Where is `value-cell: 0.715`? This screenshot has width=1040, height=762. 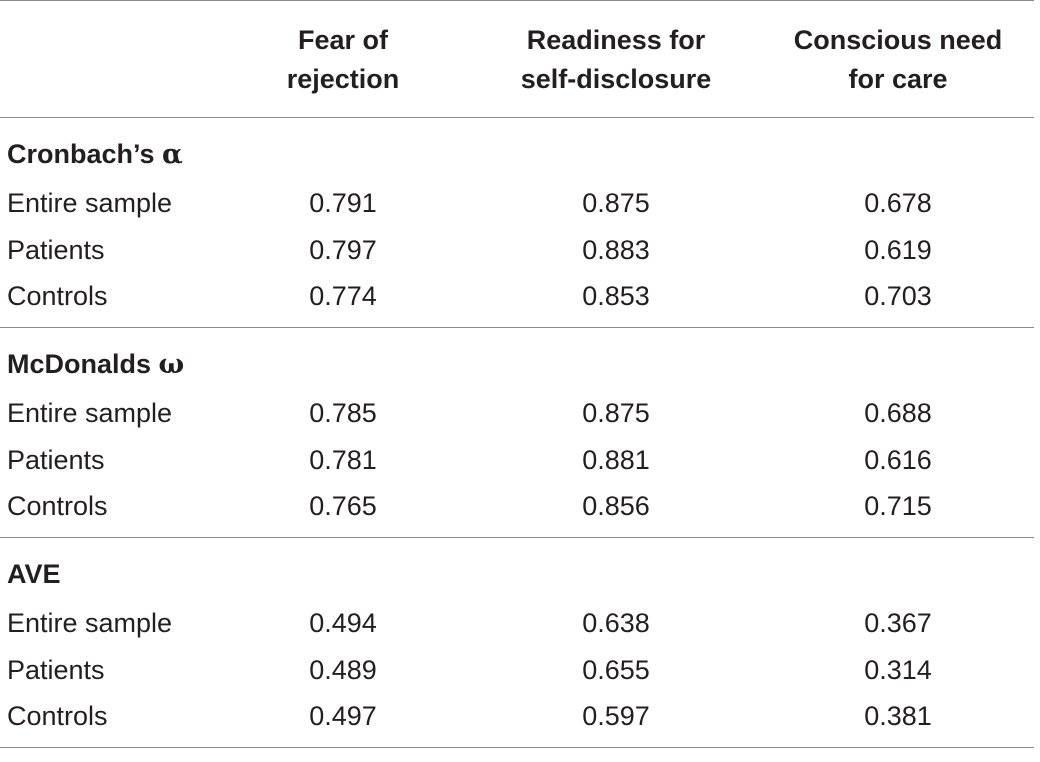
value-cell: 0.715 is located at coordinates (898, 506).